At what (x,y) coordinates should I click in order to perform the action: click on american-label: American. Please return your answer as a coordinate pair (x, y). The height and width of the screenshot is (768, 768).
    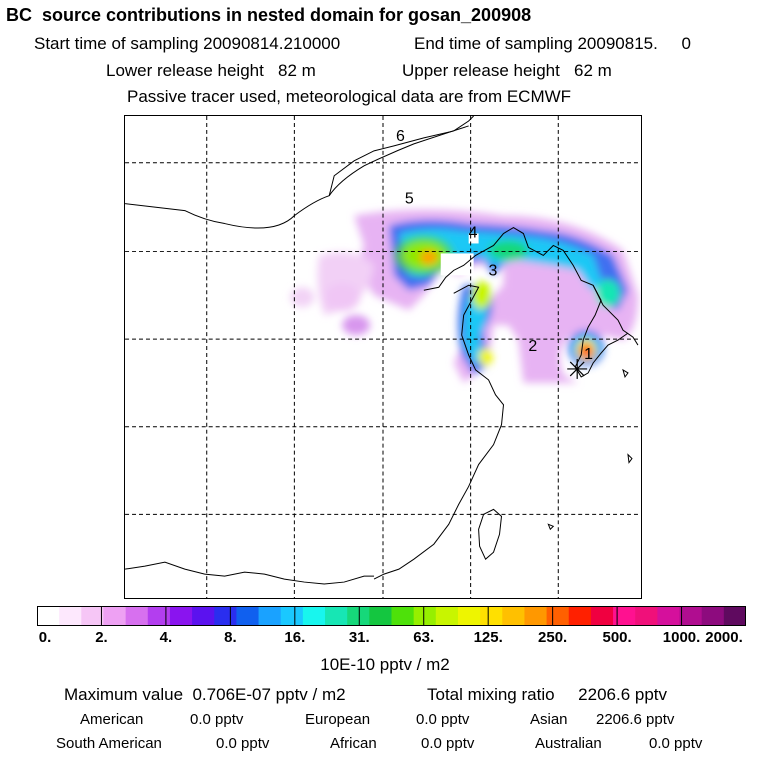
    Looking at the image, I should click on (112, 719).